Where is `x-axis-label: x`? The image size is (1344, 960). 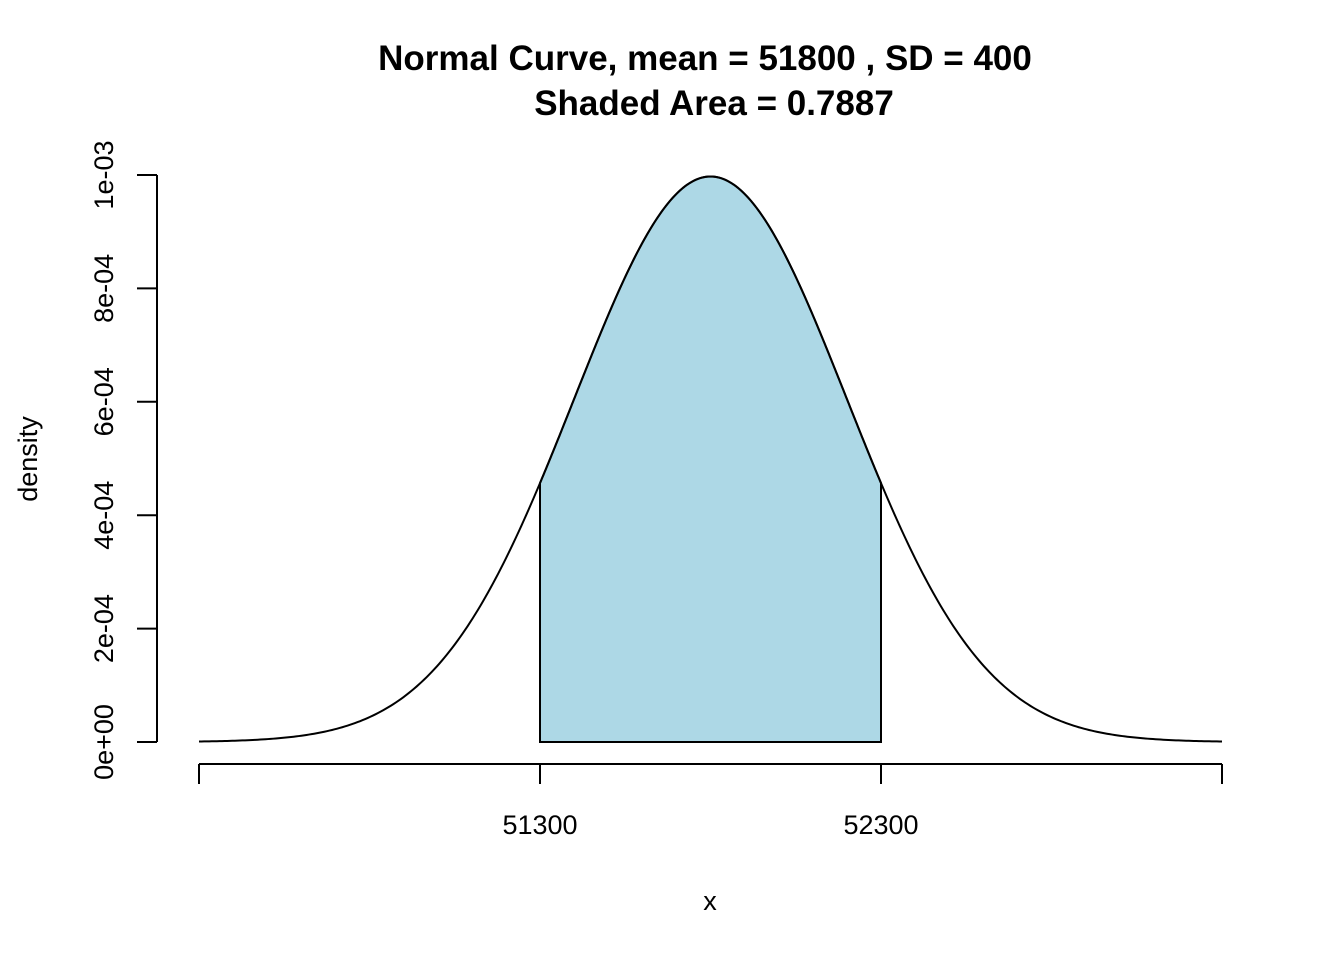 x-axis-label: x is located at coordinates (710, 901).